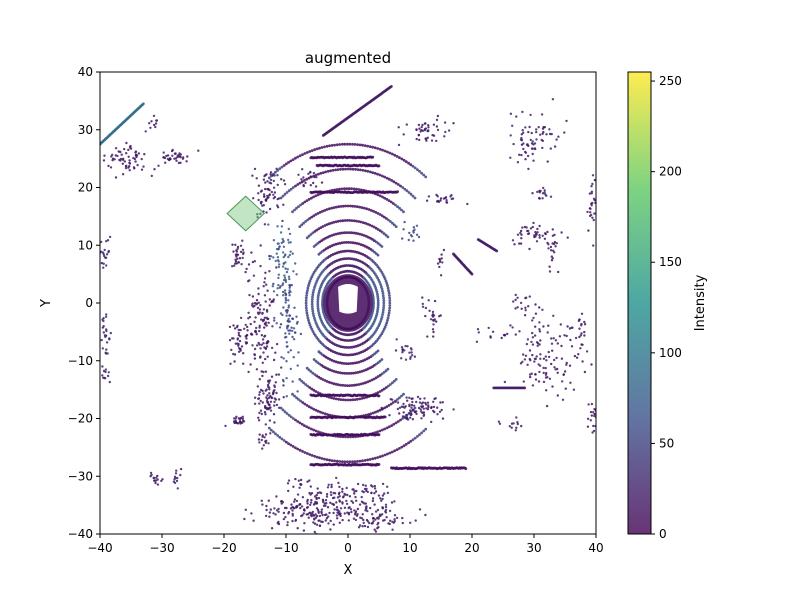 The width and height of the screenshot is (800, 604). What do you see at coordinates (348, 303) in the screenshot?
I see `scan-ring` at bounding box center [348, 303].